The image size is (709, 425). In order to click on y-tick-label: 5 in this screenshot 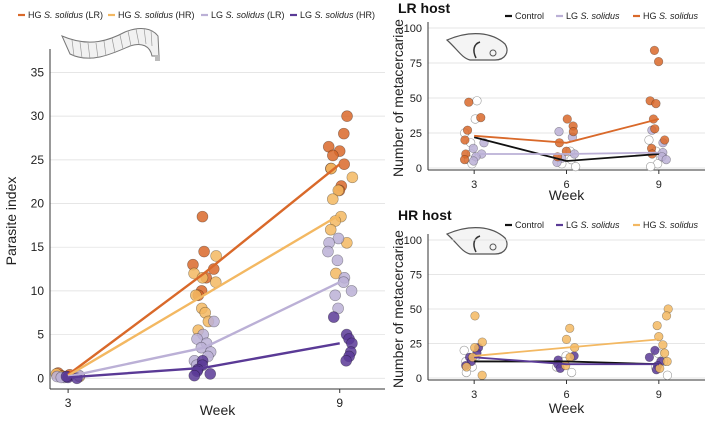, I will do `click(40, 335)`.